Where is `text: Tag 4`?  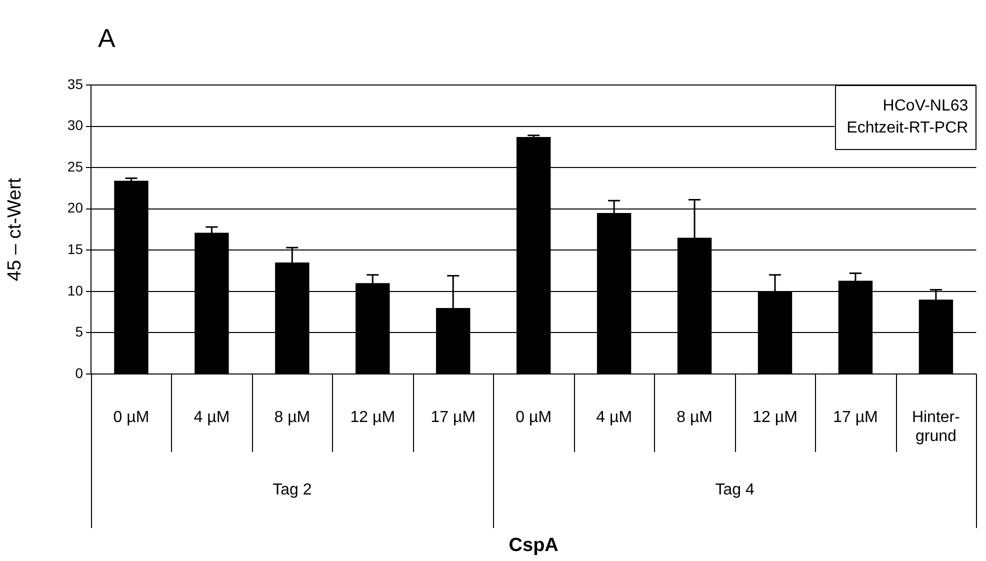
text: Tag 4 is located at coordinates (734, 489).